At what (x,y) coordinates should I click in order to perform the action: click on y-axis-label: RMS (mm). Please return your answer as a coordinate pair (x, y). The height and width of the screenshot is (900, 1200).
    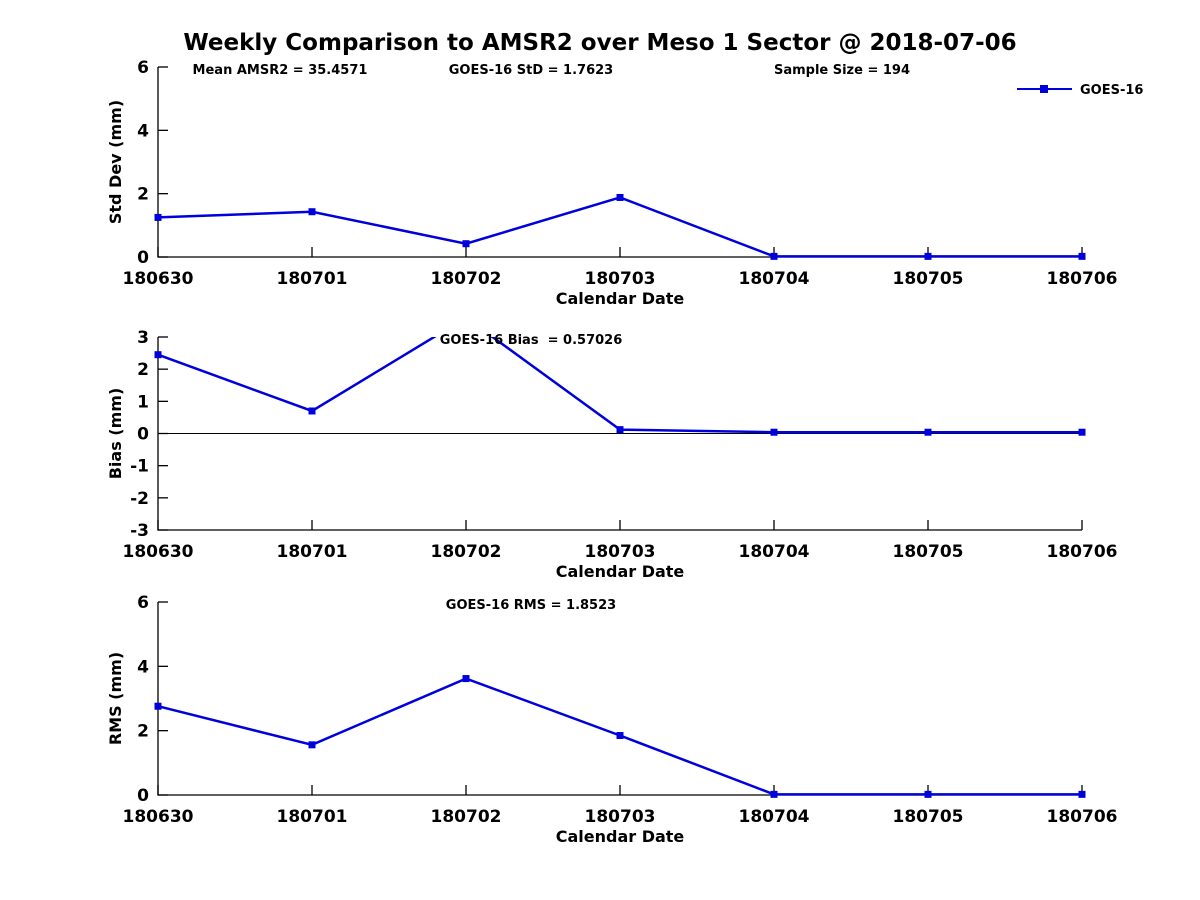
    Looking at the image, I should click on (115, 698).